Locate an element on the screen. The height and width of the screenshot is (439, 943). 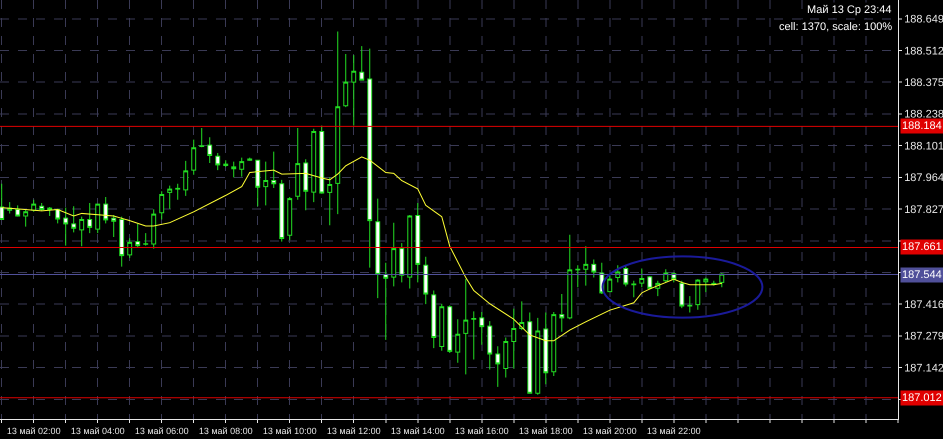
ref-line-label: 187.544 is located at coordinates (922, 275).